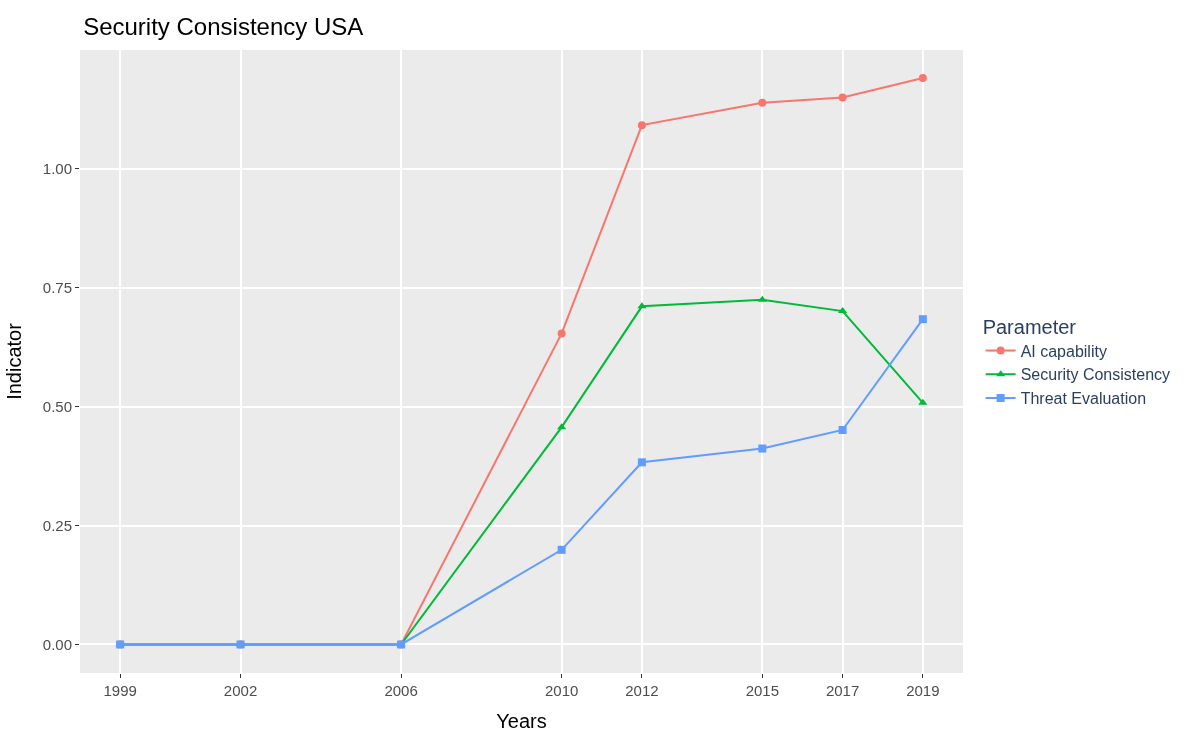  I want to click on legend-title: Parameter, so click(1029, 326).